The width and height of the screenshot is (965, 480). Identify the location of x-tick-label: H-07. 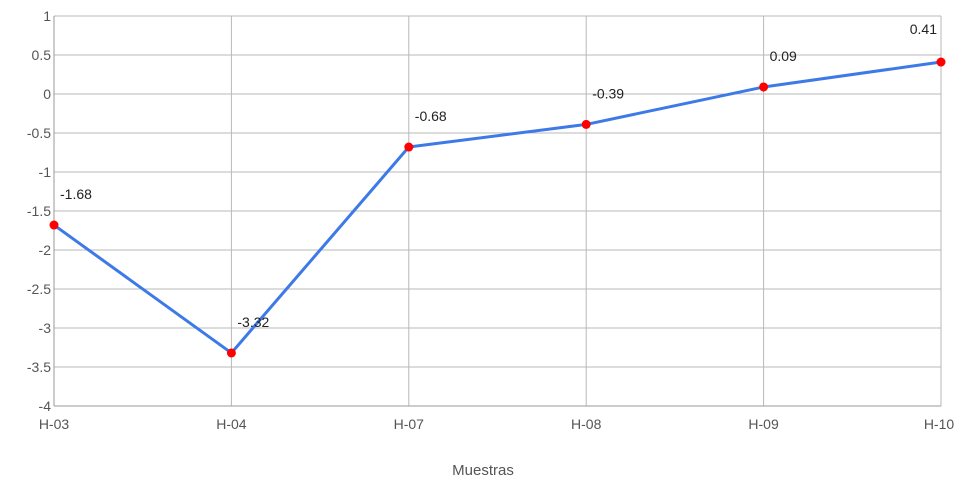
(409, 424).